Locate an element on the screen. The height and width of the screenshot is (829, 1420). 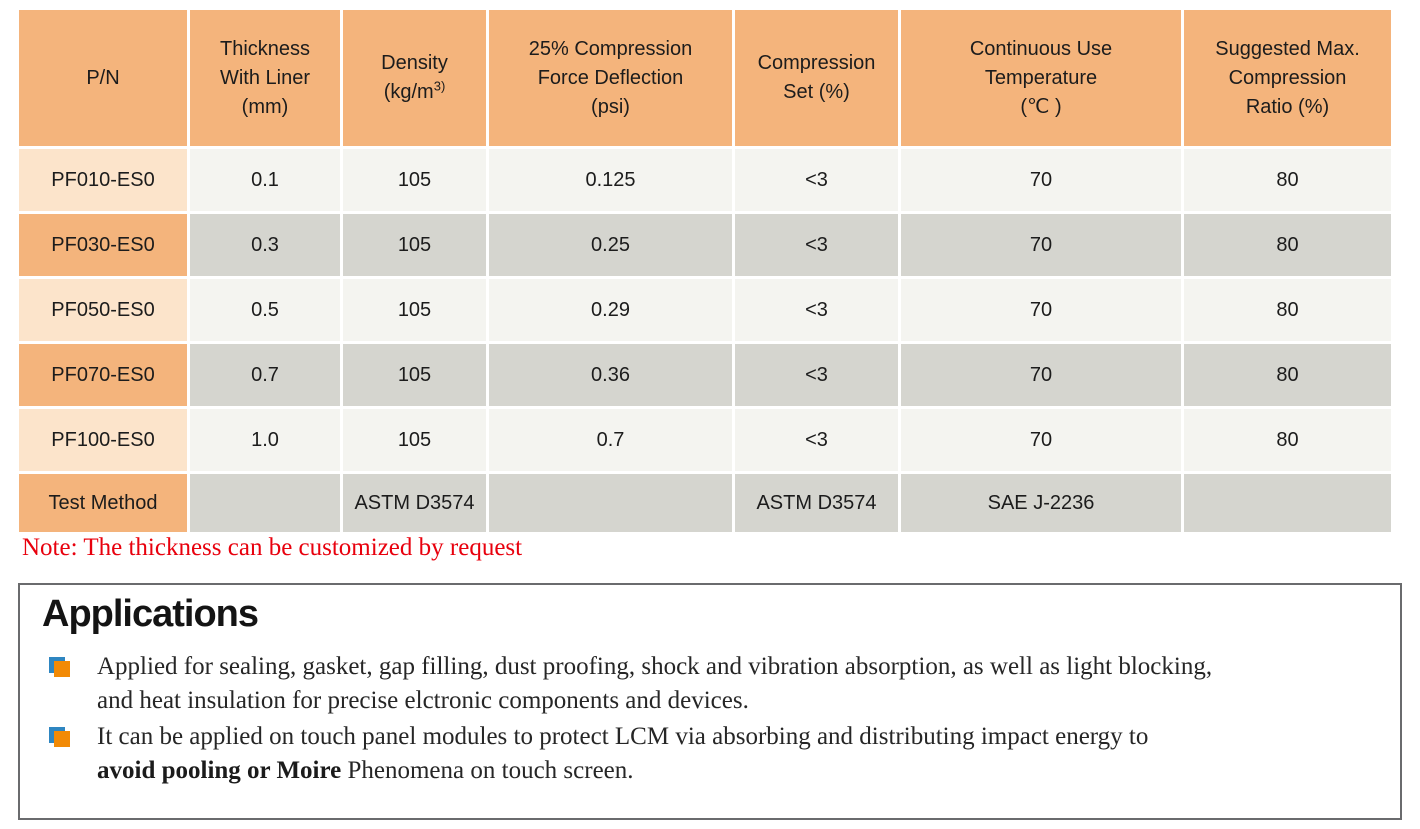
cell-cfd-test is located at coordinates (610, 503).